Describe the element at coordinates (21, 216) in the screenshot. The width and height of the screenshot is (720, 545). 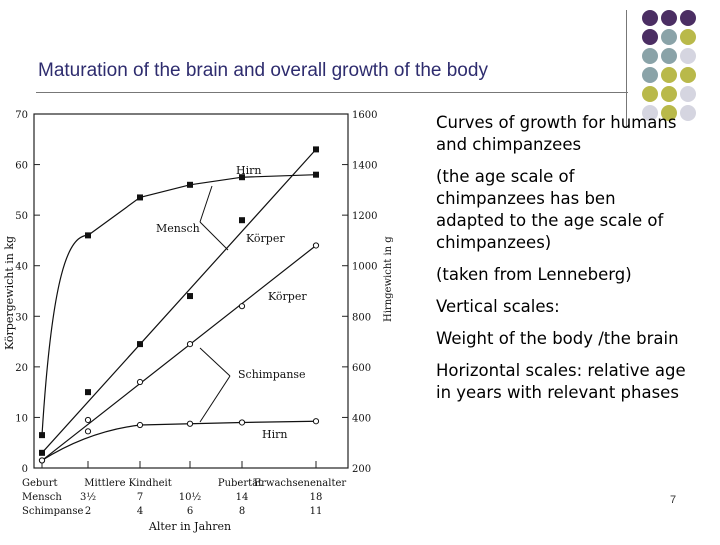
I see `left-axis-tick-label: 50` at that location.